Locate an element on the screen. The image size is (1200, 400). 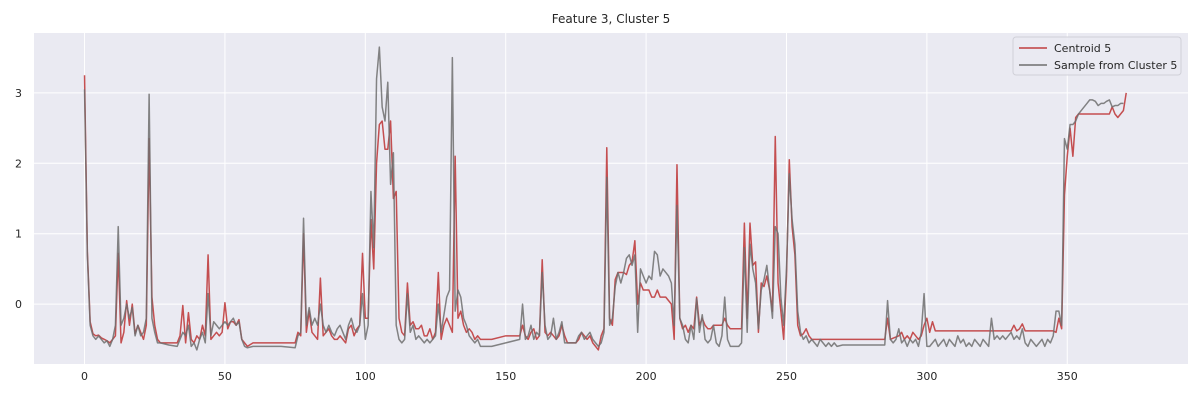
legend: Centroid 5 Sample from Cluster 5 is located at coordinates (1097, 56).